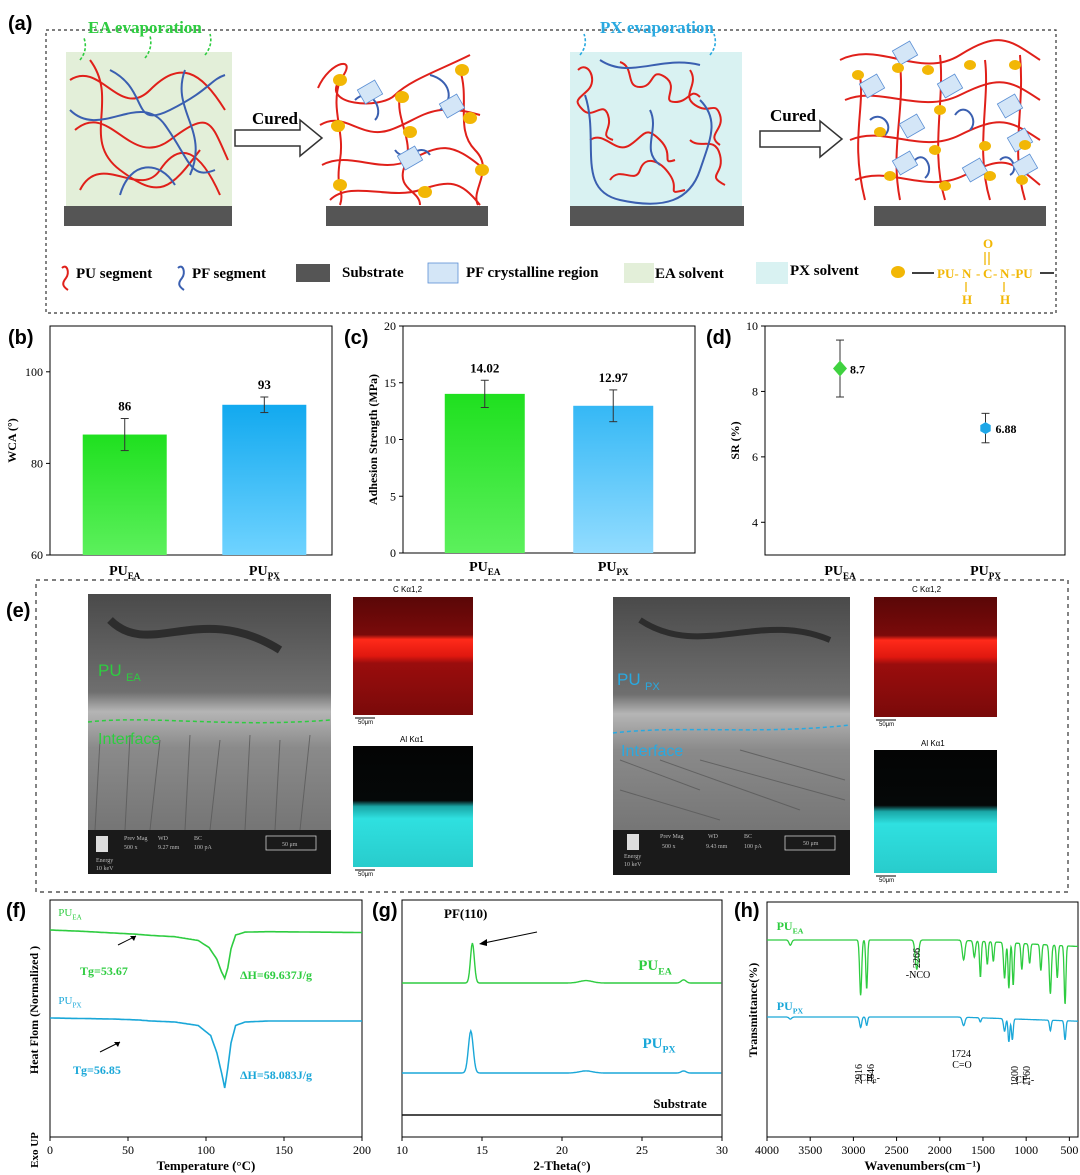 The height and width of the screenshot is (1175, 1080). Describe the element at coordinates (639, 273) in the screenshot. I see `ea-solvent-swatch` at that location.